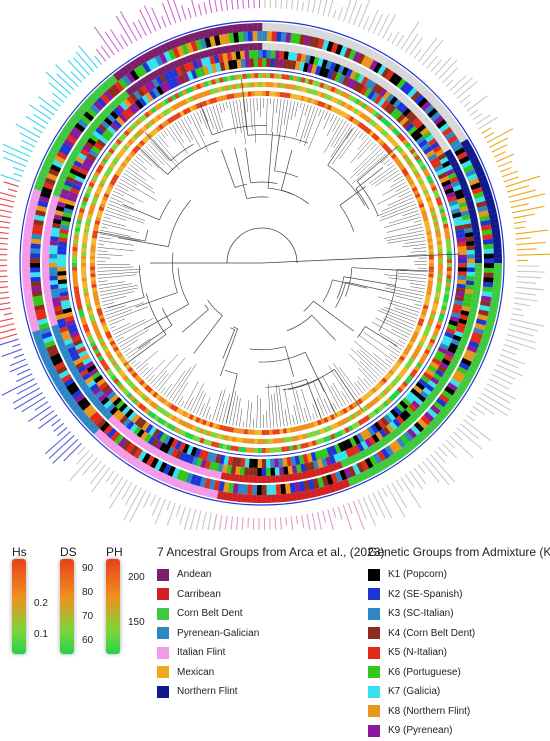 The height and width of the screenshot is (741, 550). Describe the element at coordinates (362, 331) in the screenshot. I see `tree-arc` at that location.